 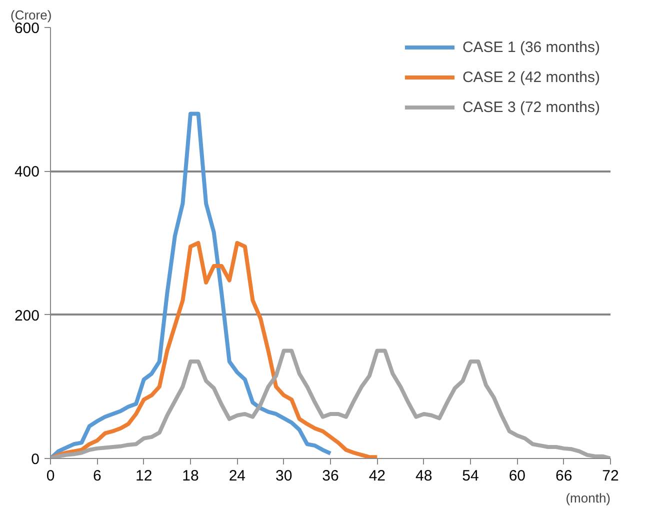 What do you see at coordinates (50, 476) in the screenshot?
I see `x-tick-label: 0` at bounding box center [50, 476].